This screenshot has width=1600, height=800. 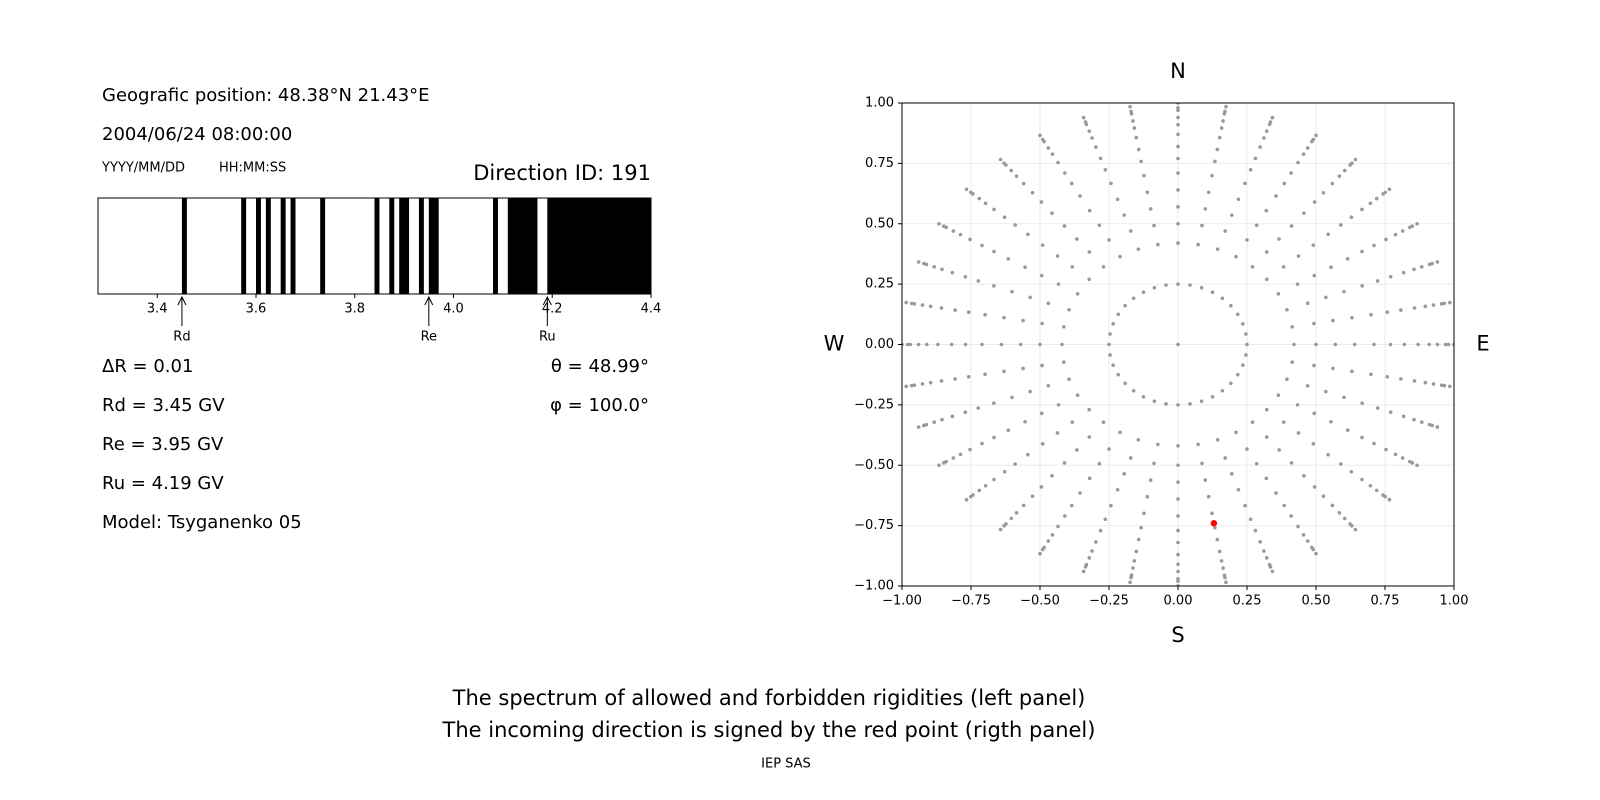 What do you see at coordinates (547, 310) in the screenshot?
I see `marker-arrow` at bounding box center [547, 310].